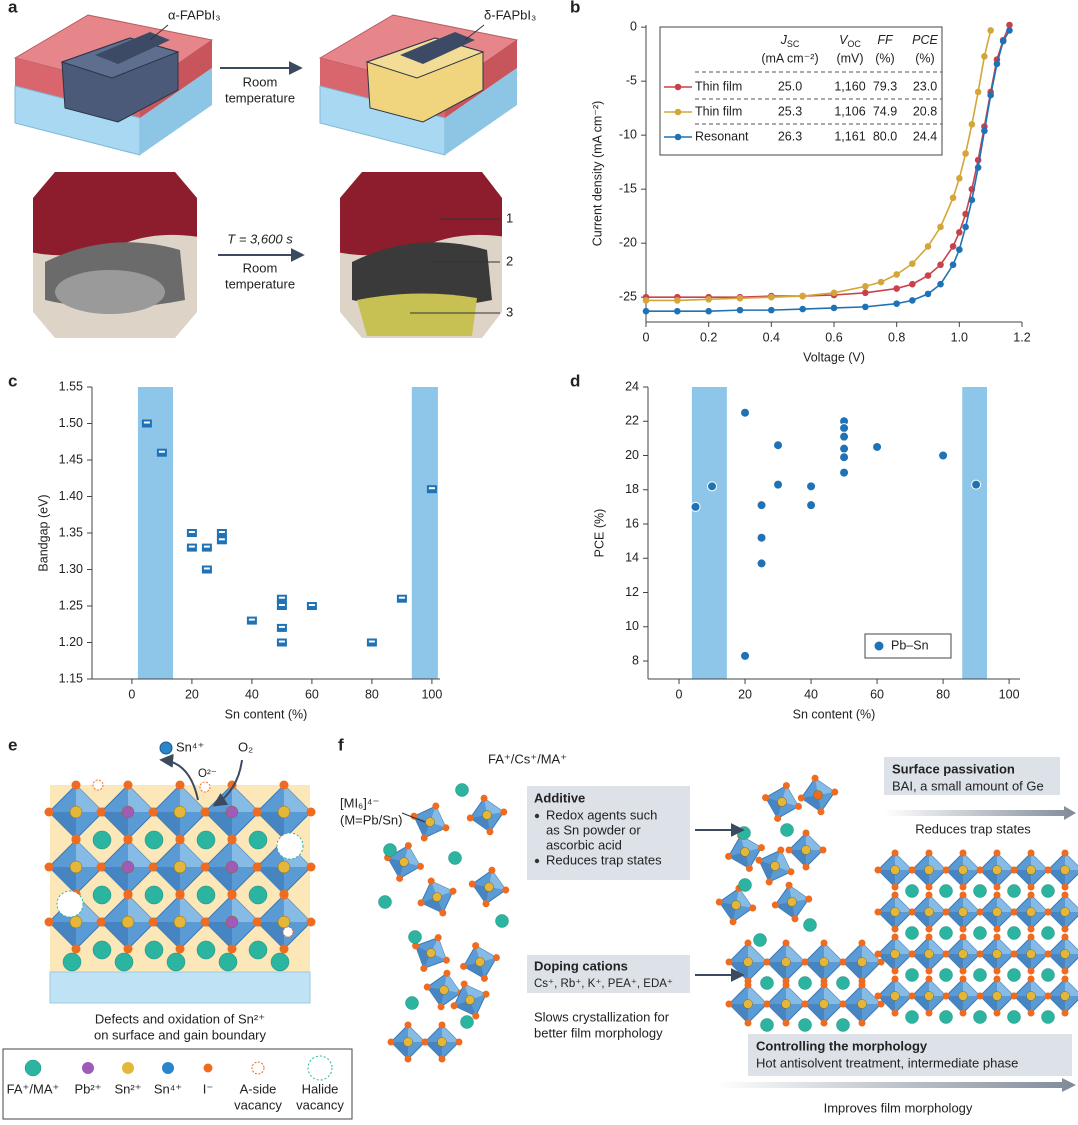  What do you see at coordinates (885, 40) in the screenshot?
I see `symbol: FF` at bounding box center [885, 40].